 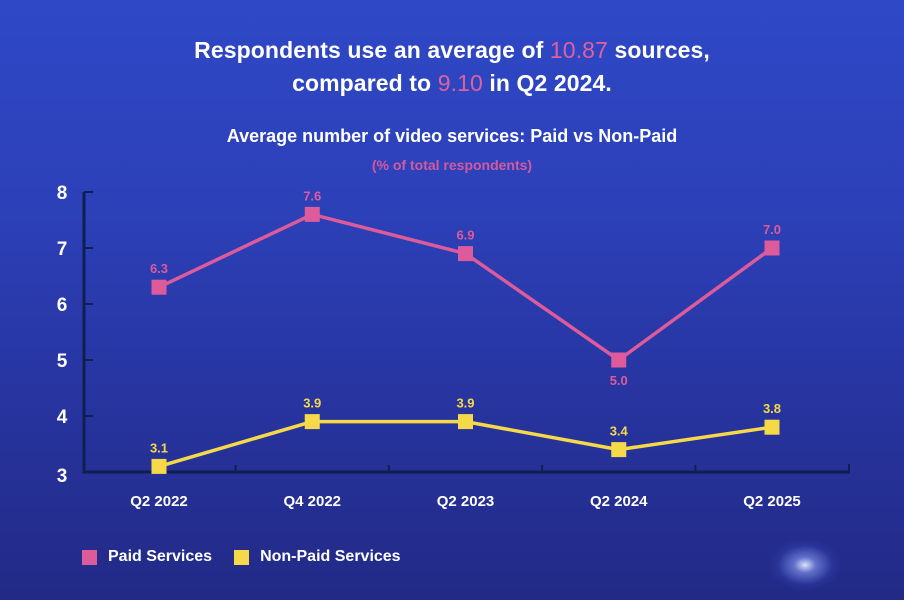 What do you see at coordinates (772, 501) in the screenshot?
I see `x-tick-label: Q2 2025` at bounding box center [772, 501].